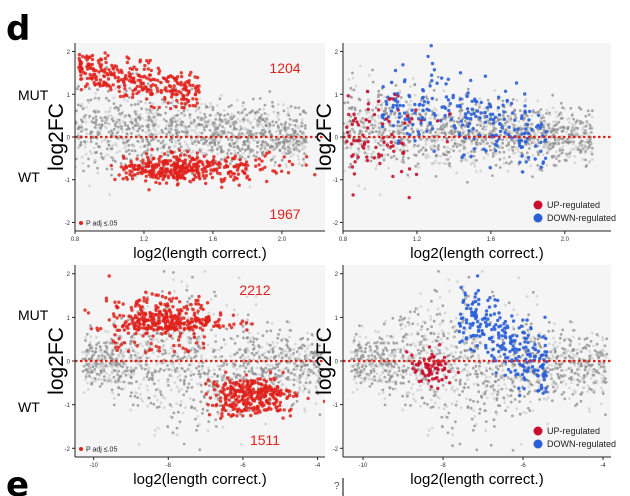 Image resolution: width=630 pixels, height=496 pixels. Describe the element at coordinates (417, 240) in the screenshot. I see `chart-top-right-x-tick-label: 1.2` at that location.